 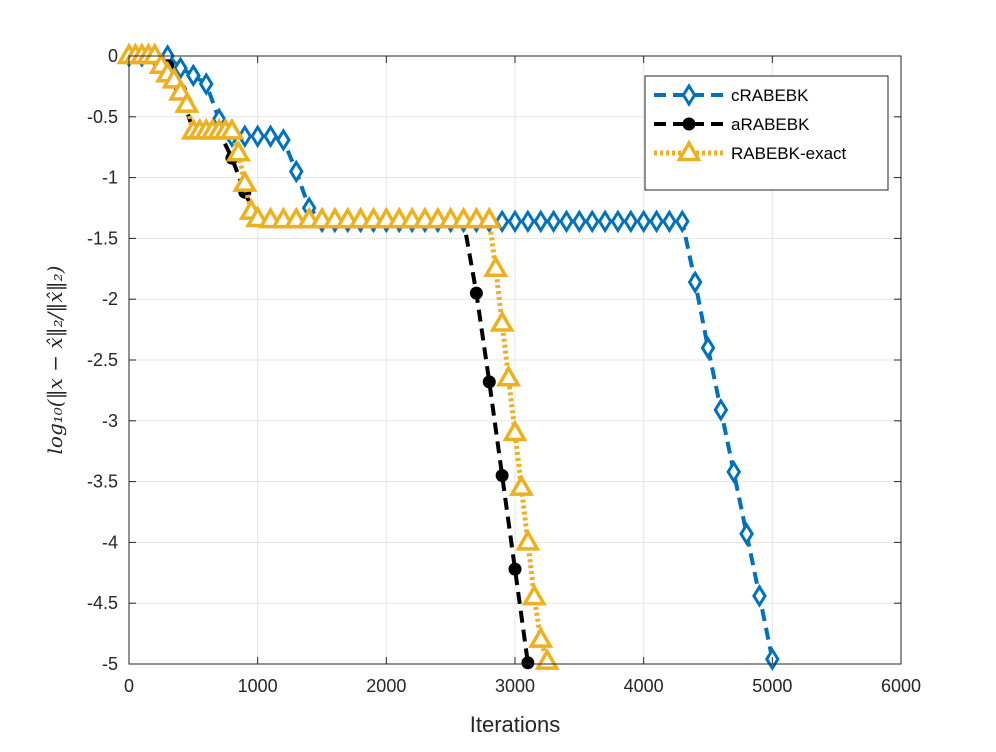 I want to click on y-tick-label: -2.5, so click(x=102, y=360).